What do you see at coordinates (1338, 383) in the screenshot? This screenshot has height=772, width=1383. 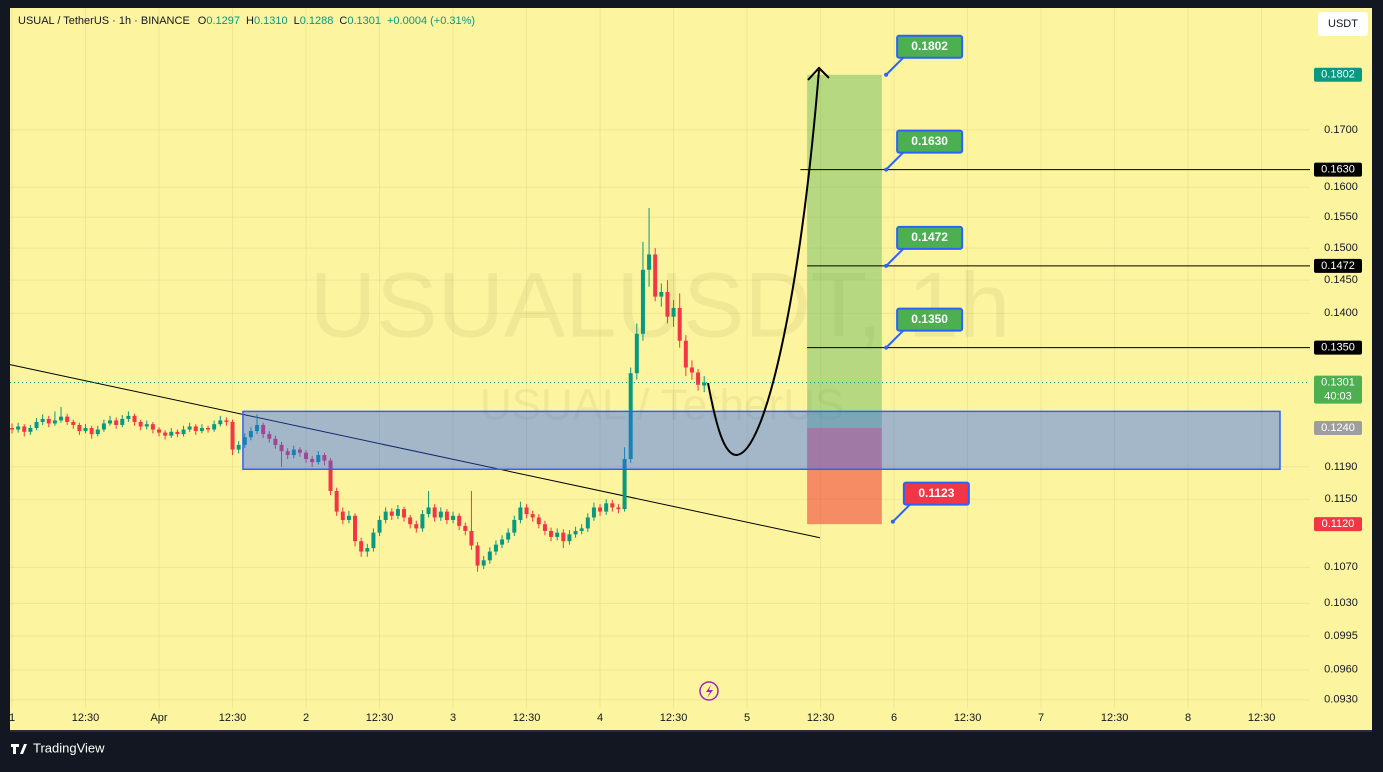 I see `price-tag-label: 0.1301` at bounding box center [1338, 383].